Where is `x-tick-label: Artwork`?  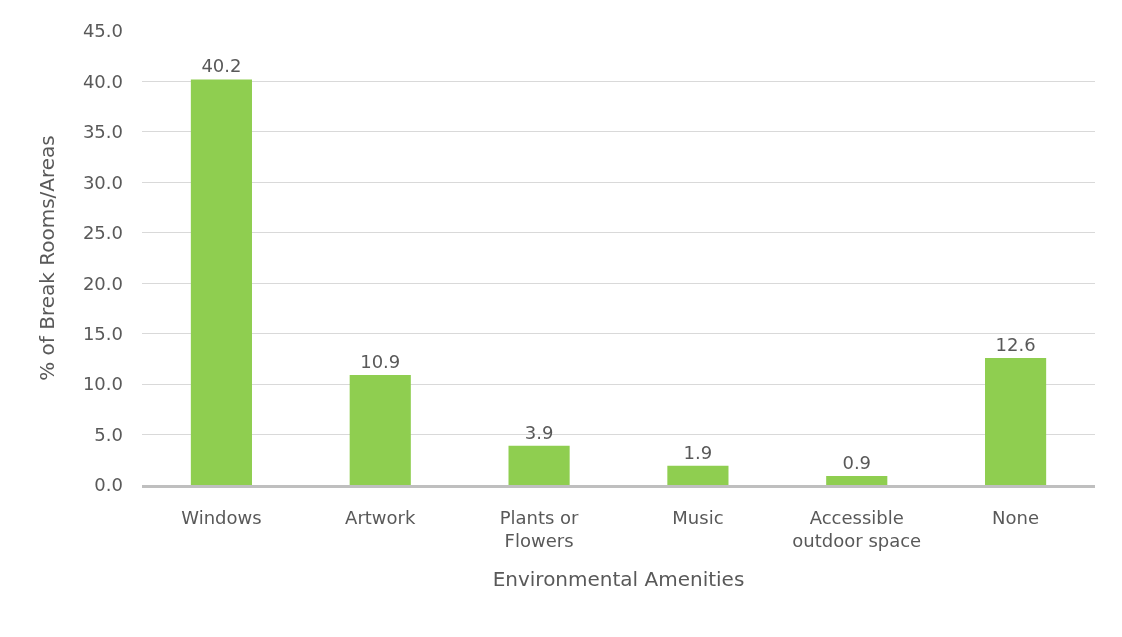
x-tick-label: Artwork is located at coordinates (380, 517).